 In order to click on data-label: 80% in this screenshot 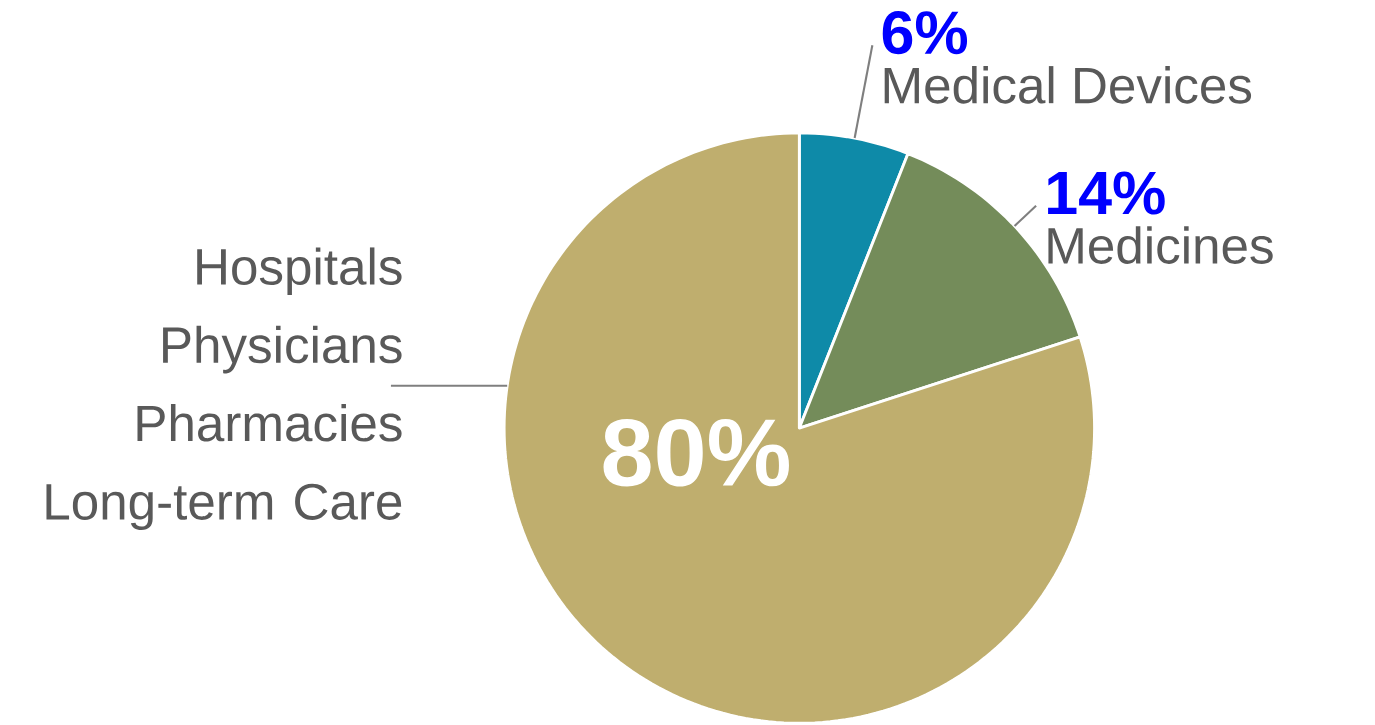, I will do `click(696, 453)`.